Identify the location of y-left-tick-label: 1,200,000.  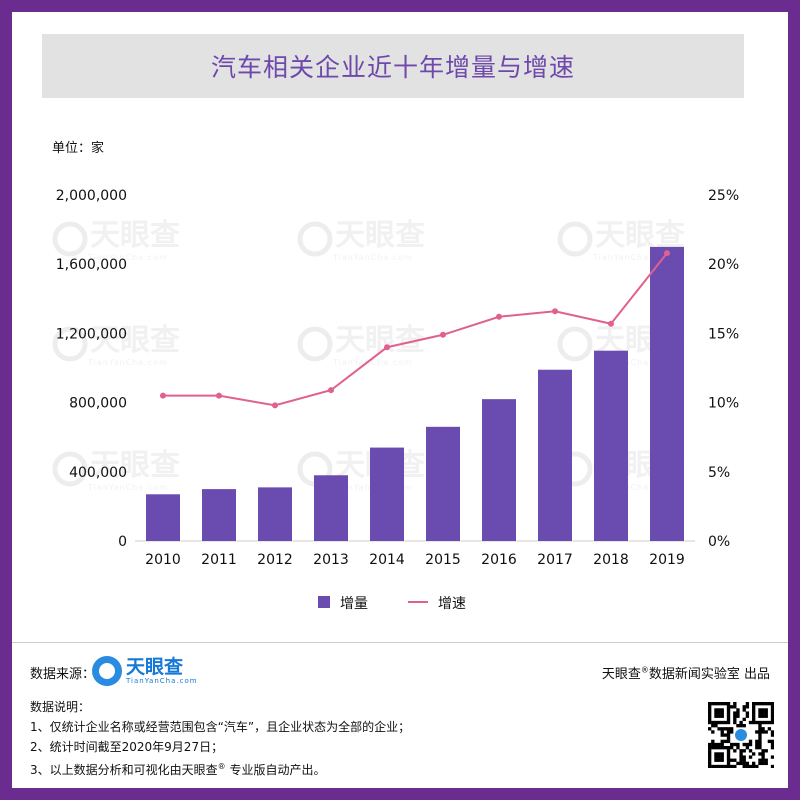
(91, 334).